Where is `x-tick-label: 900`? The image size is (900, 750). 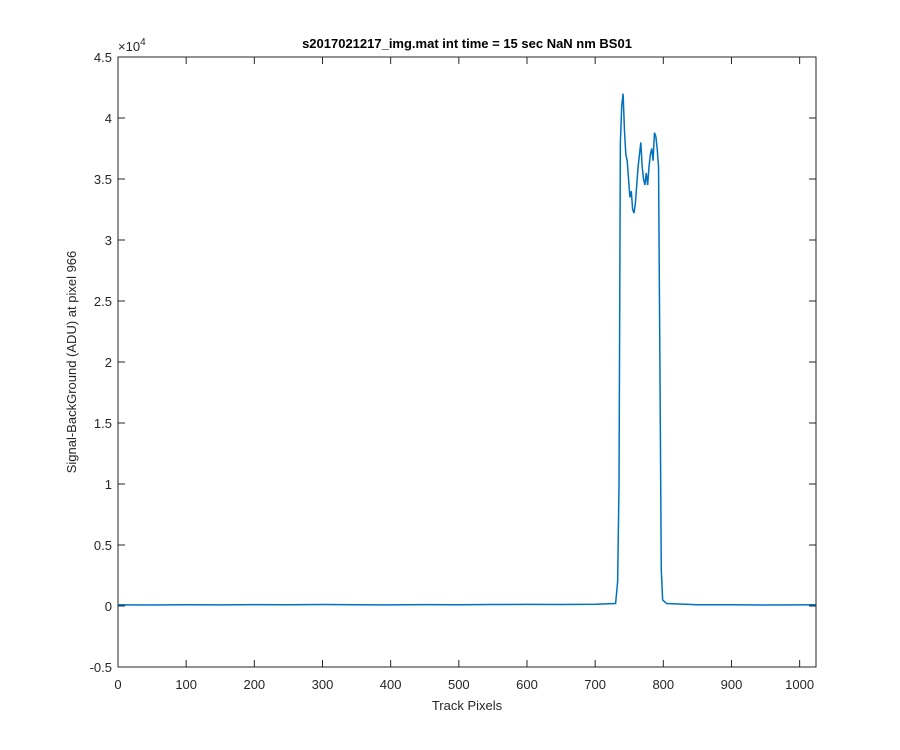
x-tick-label: 900 is located at coordinates (732, 684).